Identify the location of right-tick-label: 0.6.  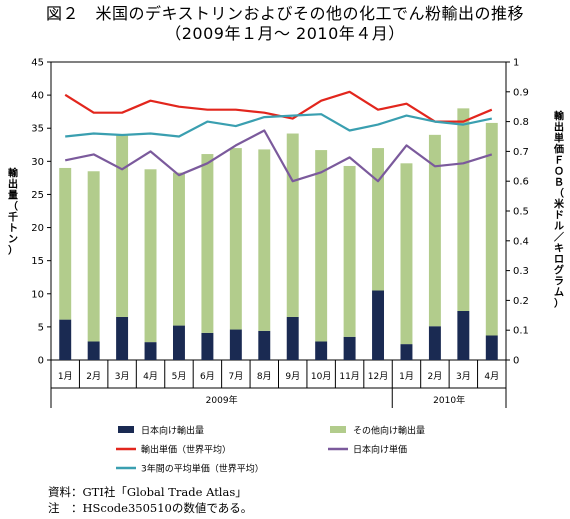
(521, 182).